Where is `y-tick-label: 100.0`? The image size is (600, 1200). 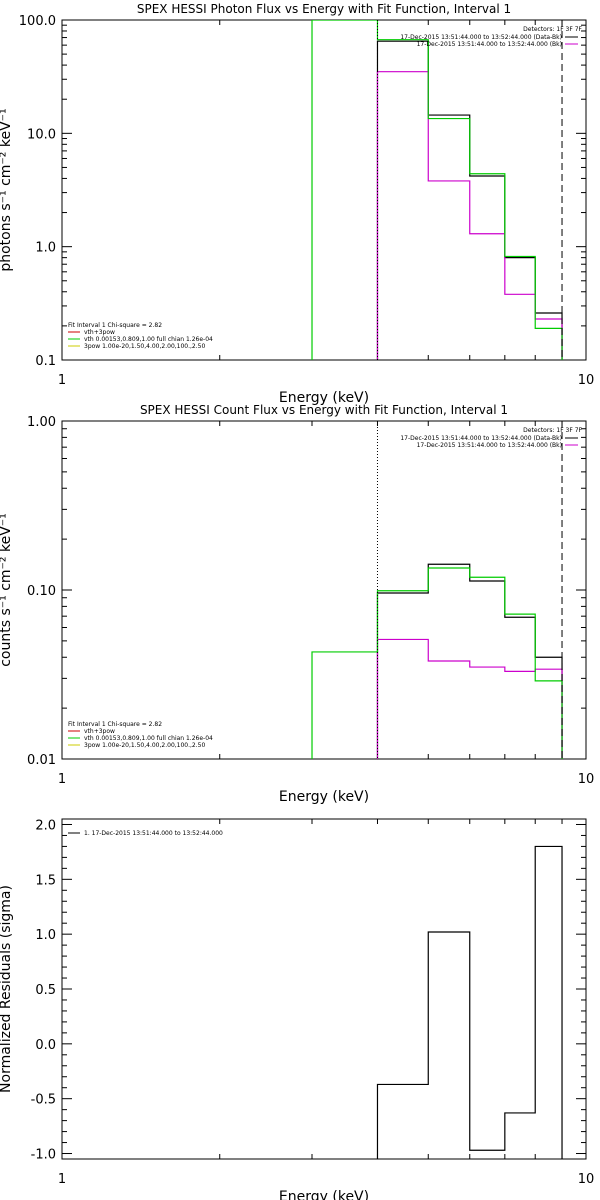 y-tick-label: 100.0 is located at coordinates (37, 21).